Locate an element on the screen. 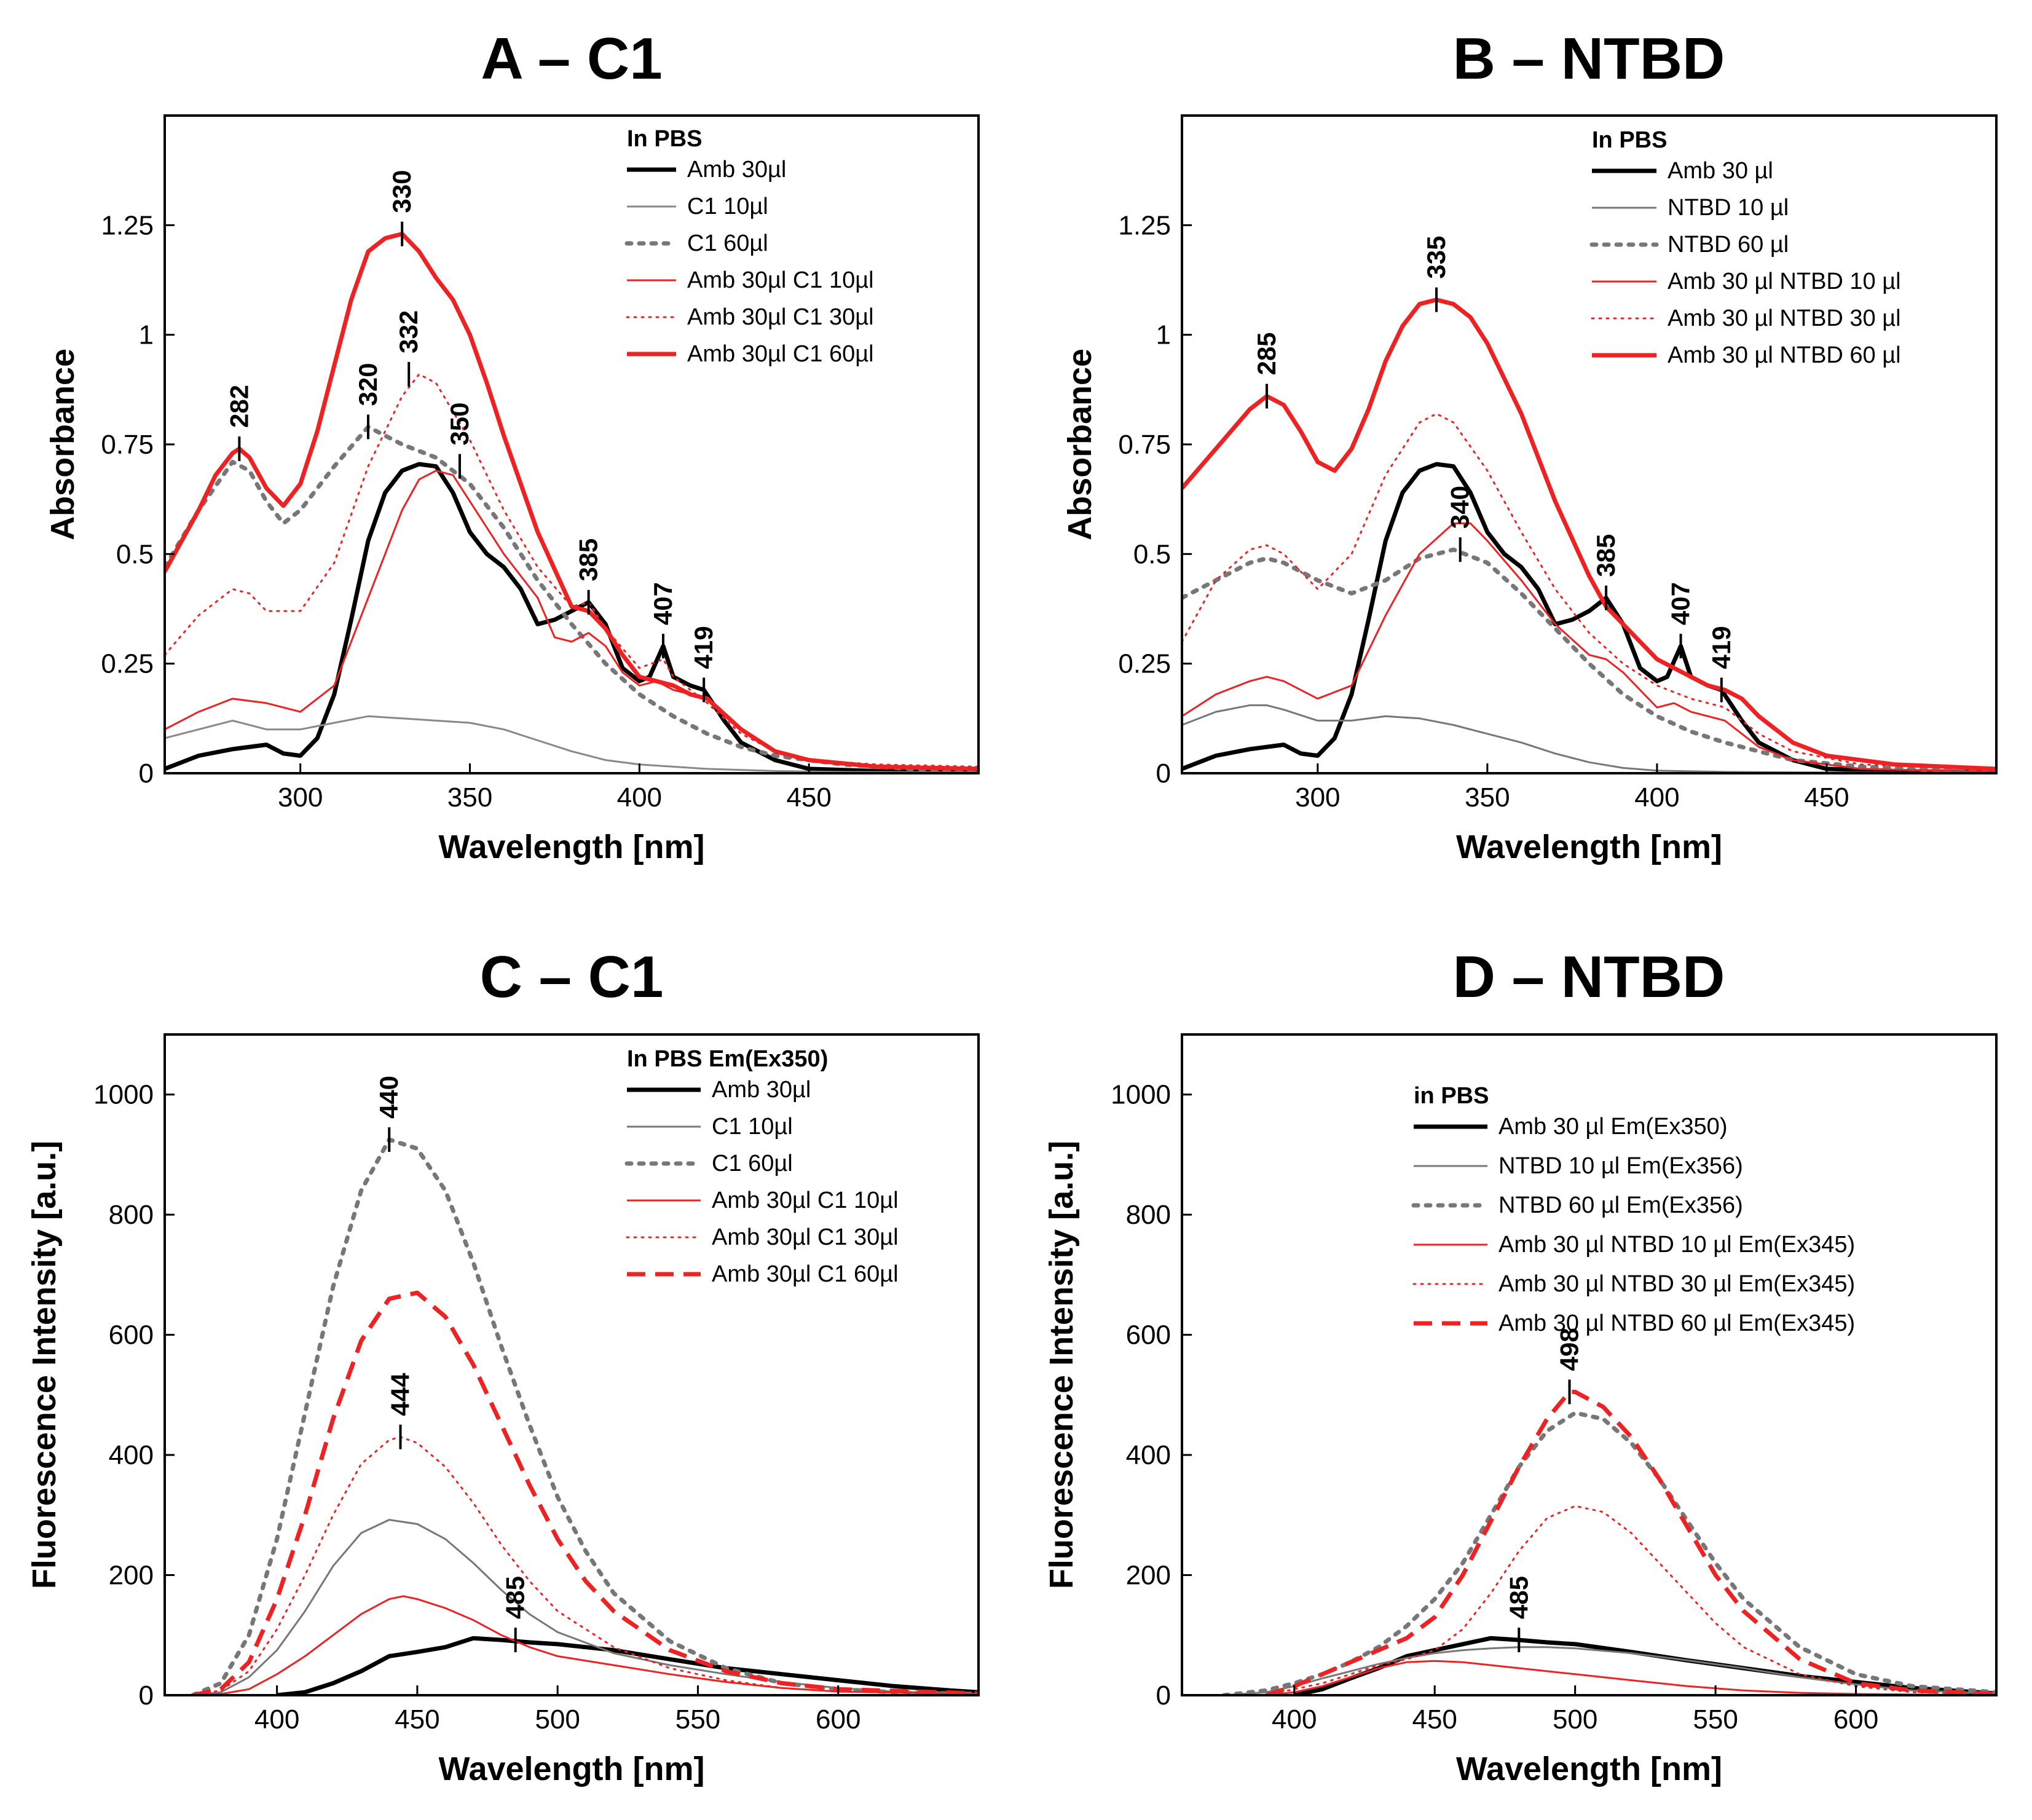 The width and height of the screenshot is (2032, 1820). panel-b-x-tick-label: 300 is located at coordinates (1317, 797).